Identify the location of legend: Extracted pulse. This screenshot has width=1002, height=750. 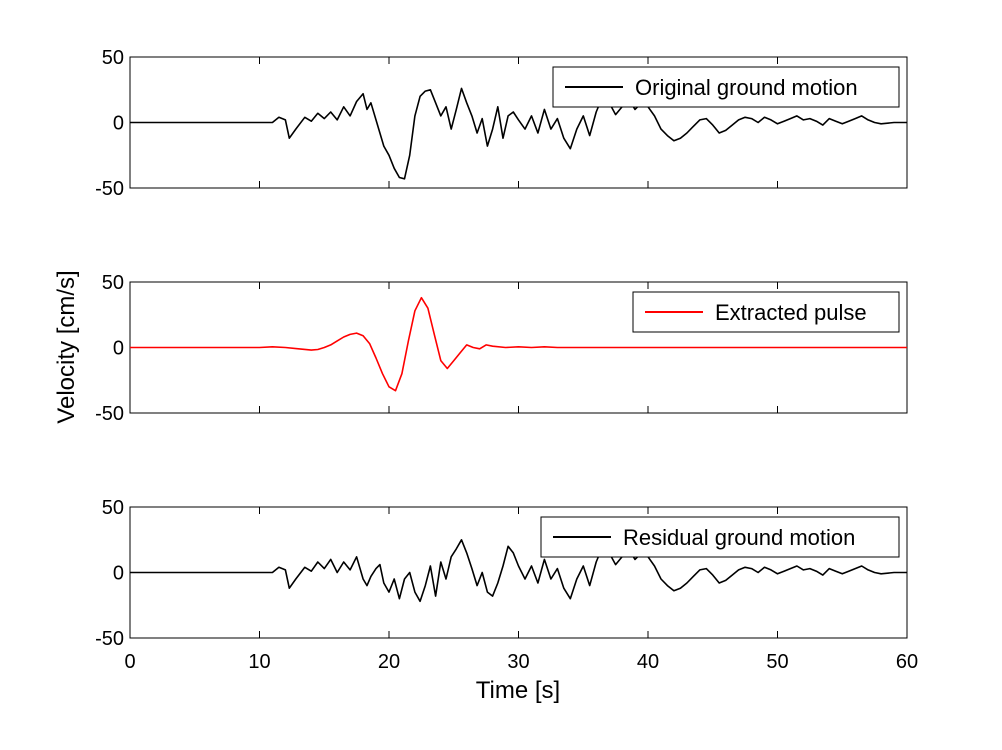
(766, 312).